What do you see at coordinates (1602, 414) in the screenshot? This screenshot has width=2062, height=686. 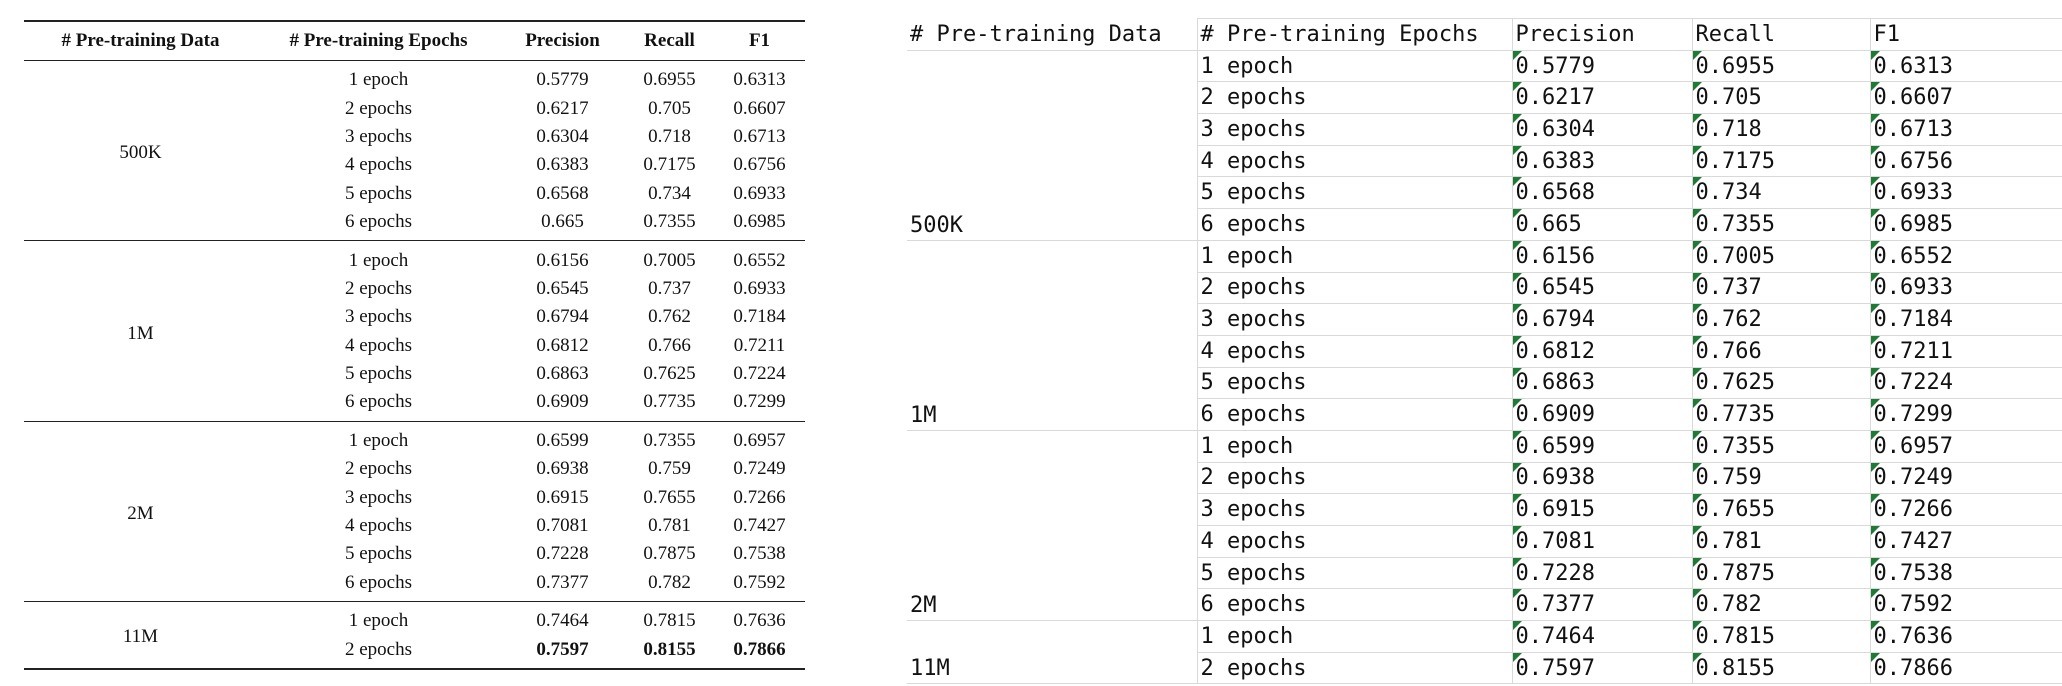 I see `metric-cell: 0.6909` at bounding box center [1602, 414].